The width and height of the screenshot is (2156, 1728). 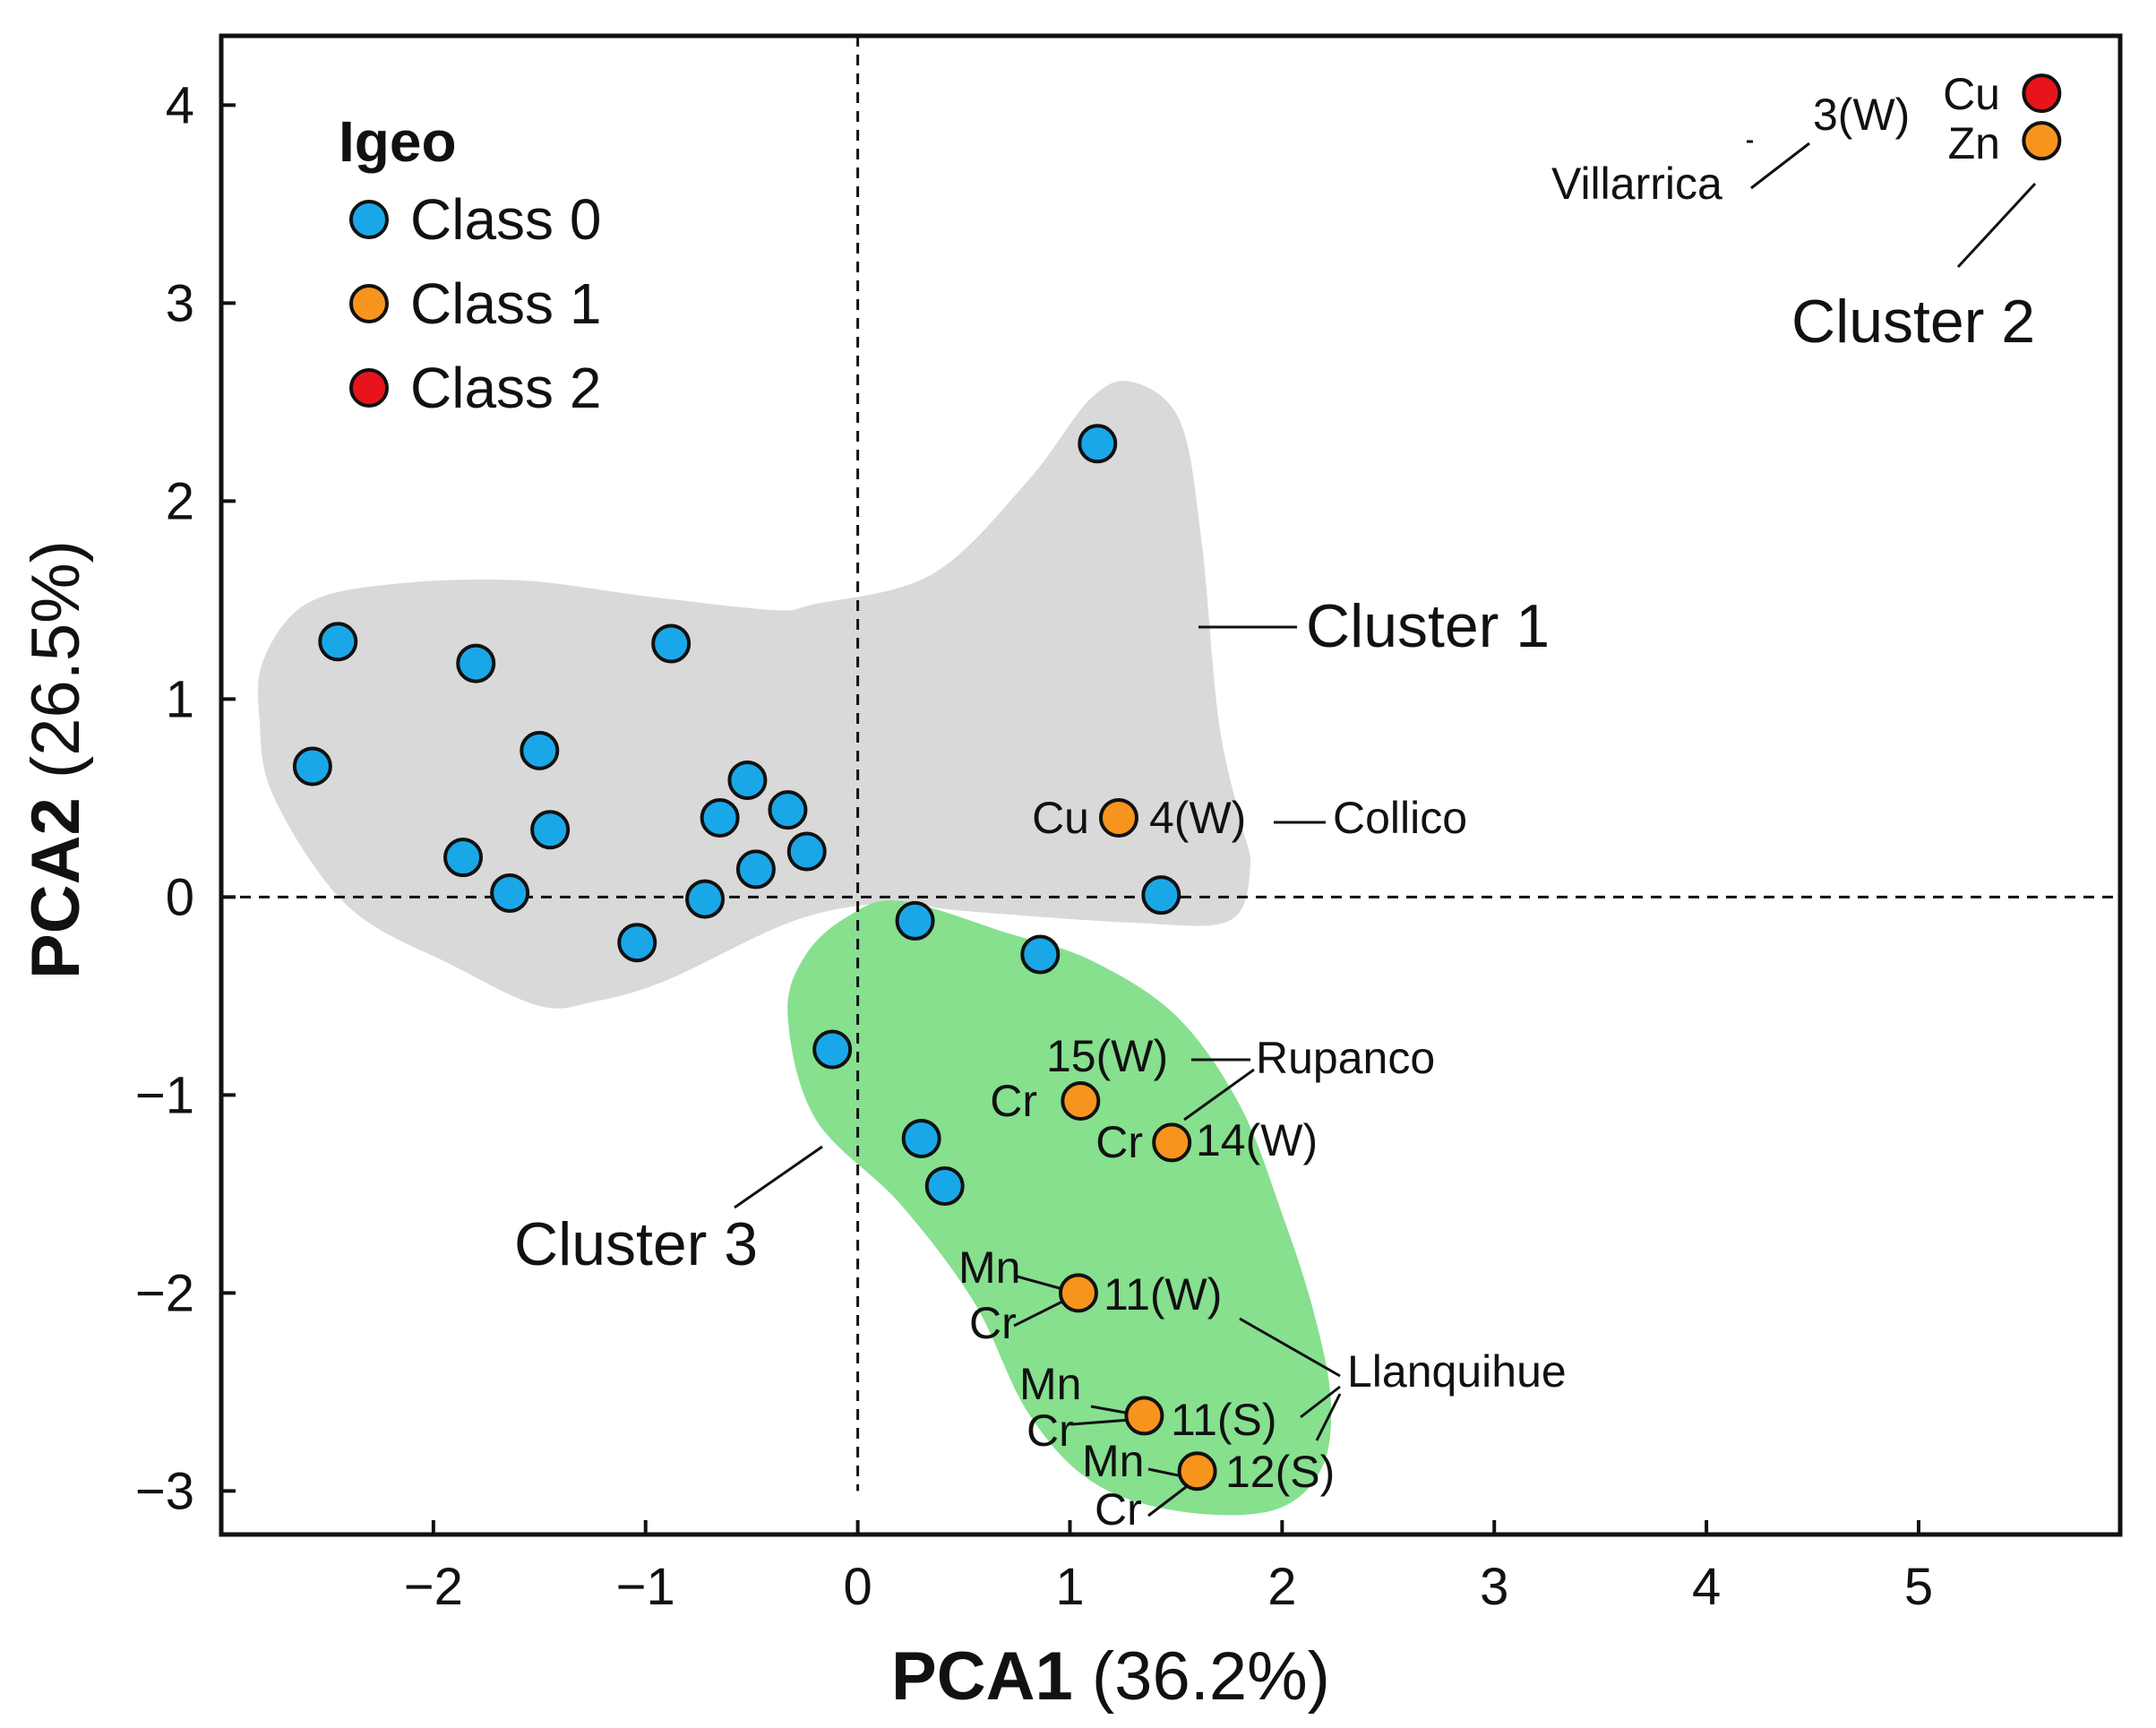 I want to click on leader-mn-11w, so click(x=1040, y=1283).